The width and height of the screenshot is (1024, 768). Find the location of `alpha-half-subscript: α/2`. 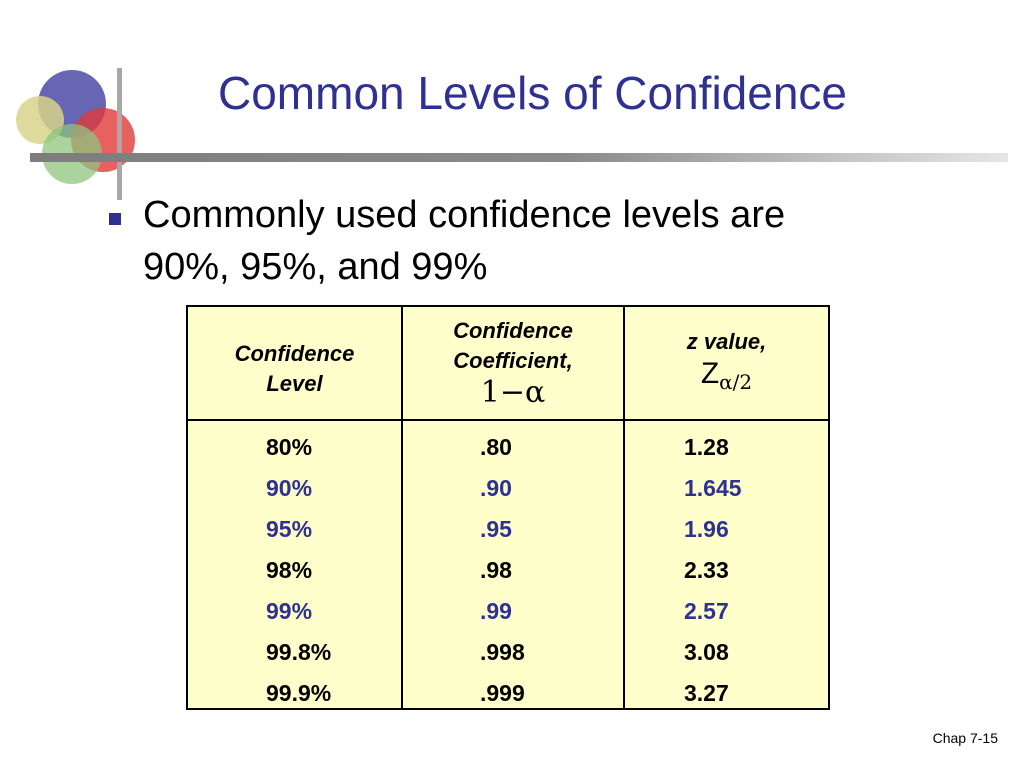

alpha-half-subscript: α/2 is located at coordinates (736, 382).